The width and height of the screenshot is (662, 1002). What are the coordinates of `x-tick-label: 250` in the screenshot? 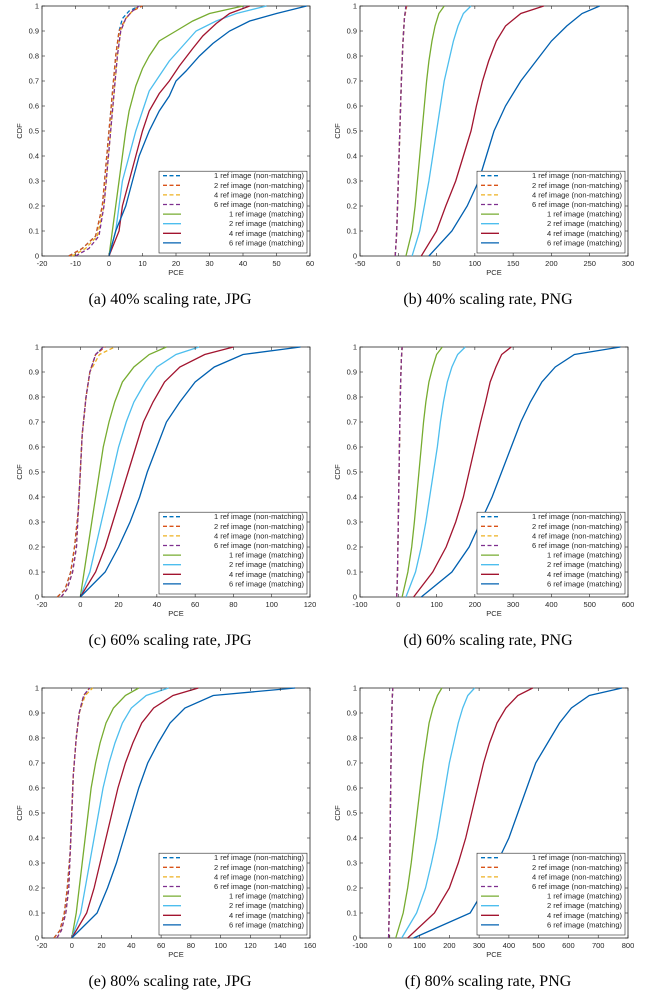 It's located at (589, 263).